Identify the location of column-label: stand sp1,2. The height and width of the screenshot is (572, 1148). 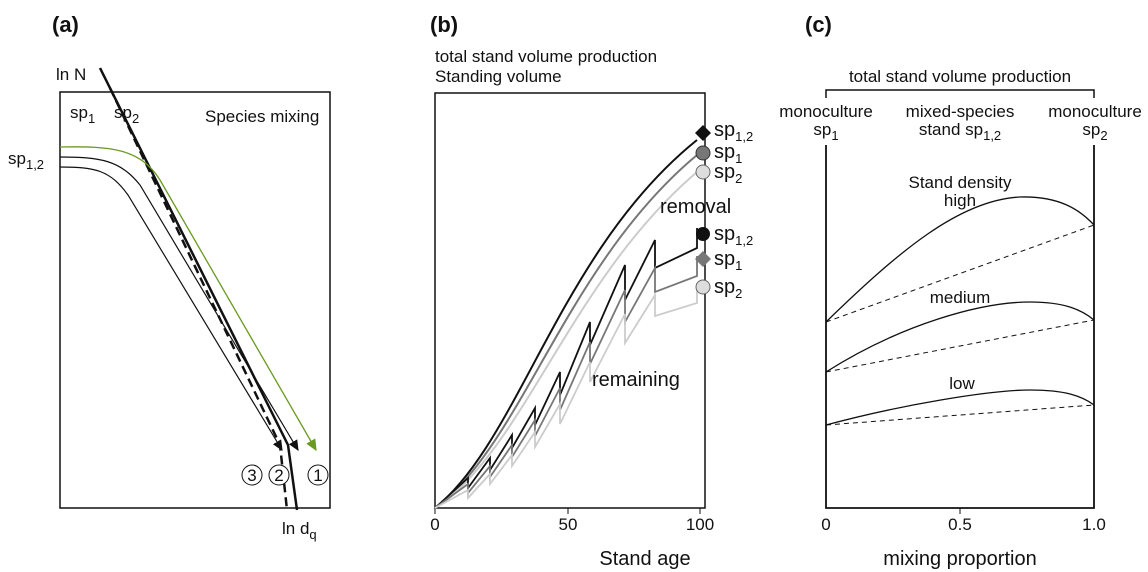
(960, 131).